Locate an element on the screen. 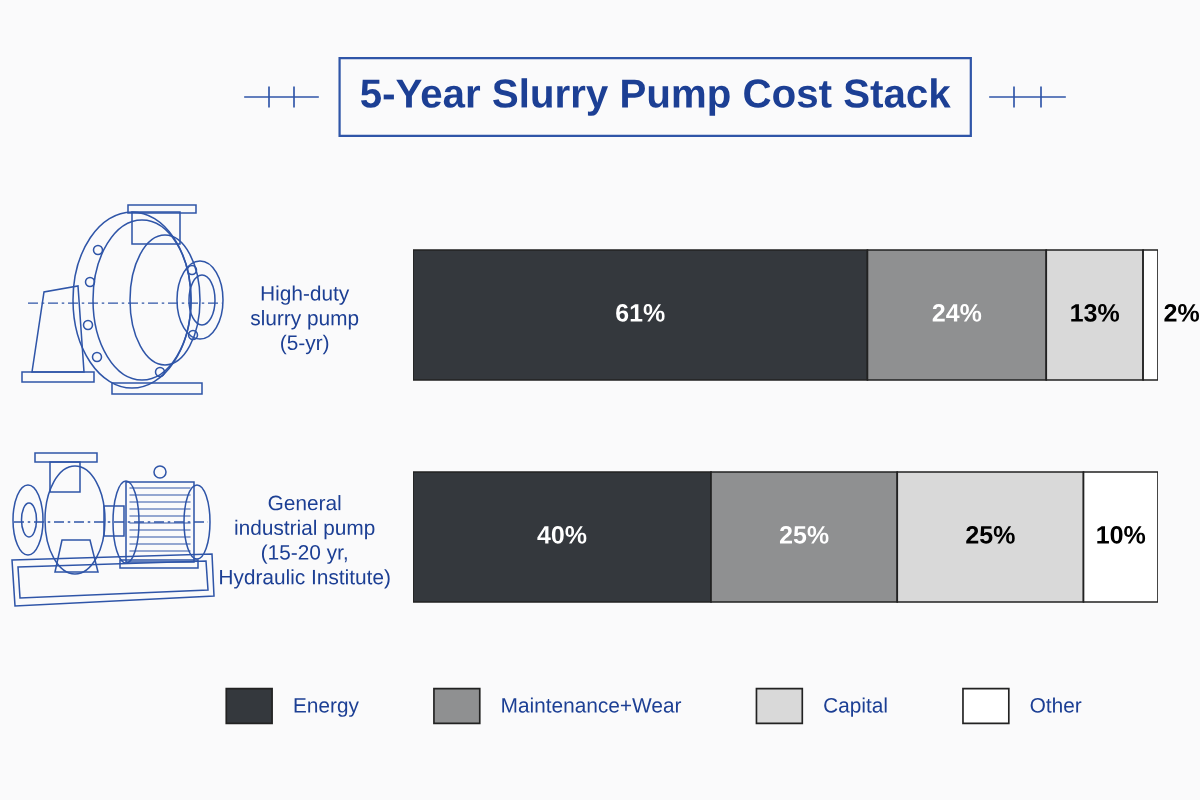 The height and width of the screenshot is (800, 1200). legend-label: Capital is located at coordinates (855, 707).